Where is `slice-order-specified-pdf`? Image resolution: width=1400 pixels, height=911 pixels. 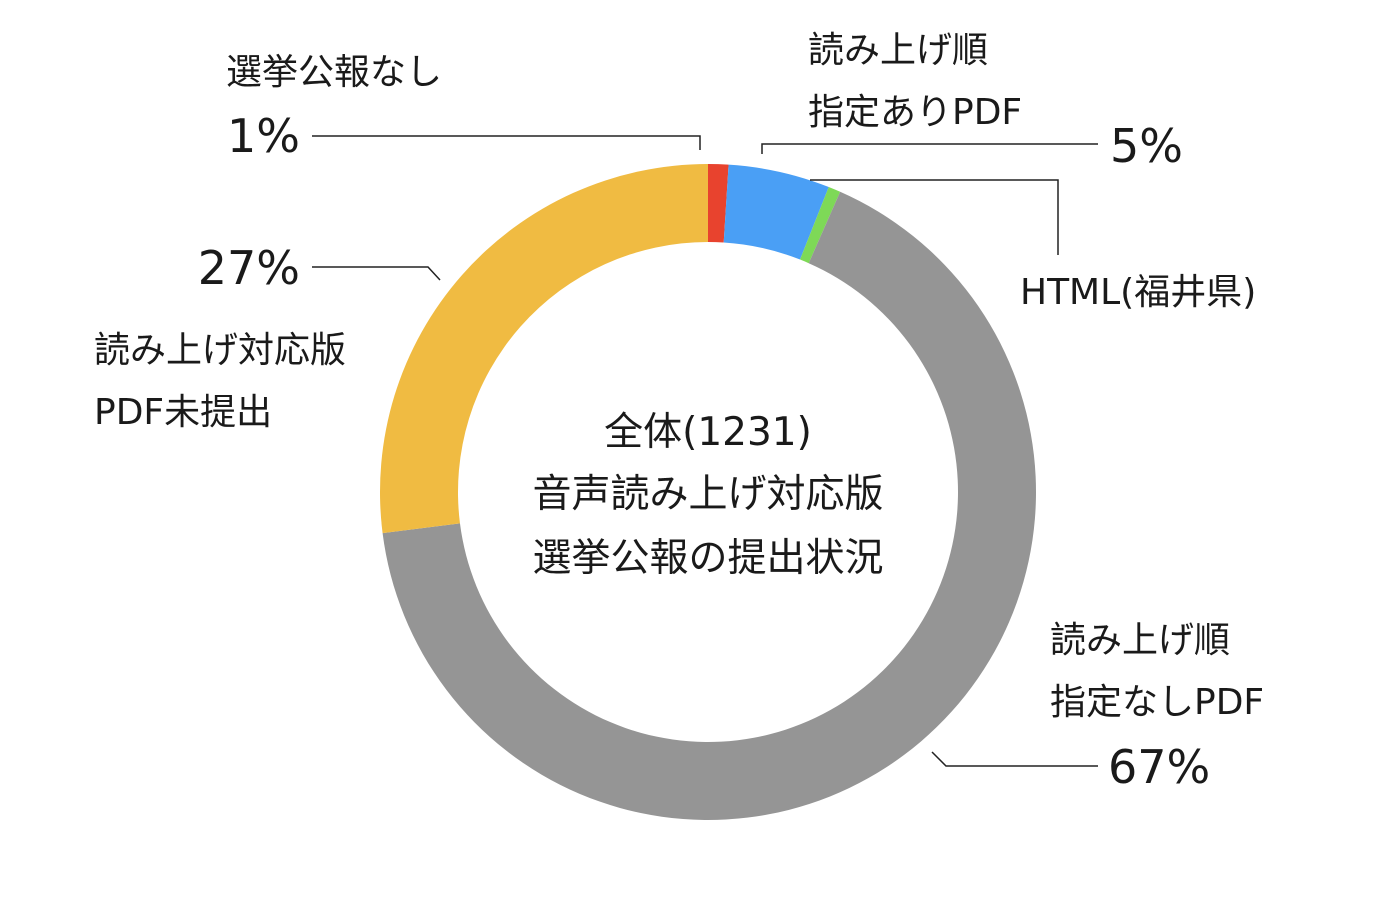 slice-order-specified-pdf is located at coordinates (776, 212).